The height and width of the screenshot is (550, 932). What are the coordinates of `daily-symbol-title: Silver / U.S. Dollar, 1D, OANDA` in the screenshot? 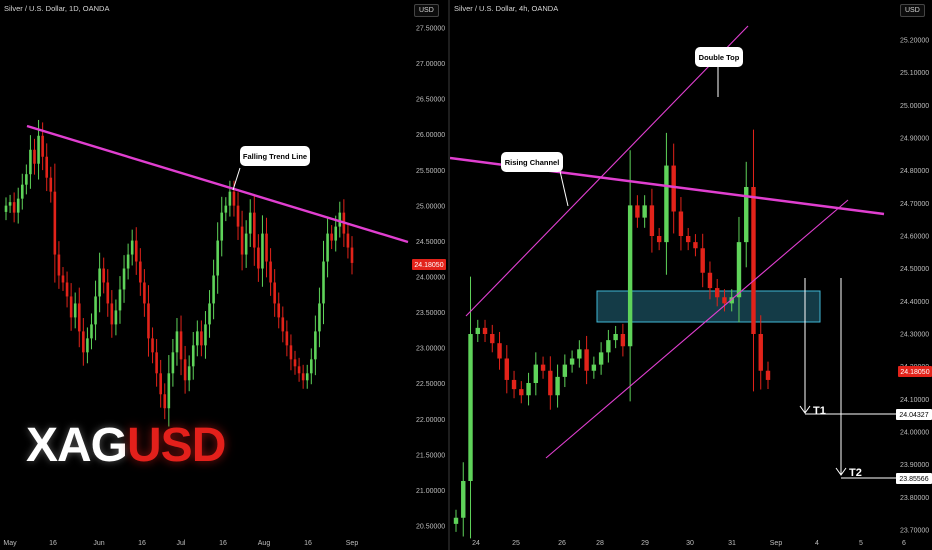 It's located at (57, 8).